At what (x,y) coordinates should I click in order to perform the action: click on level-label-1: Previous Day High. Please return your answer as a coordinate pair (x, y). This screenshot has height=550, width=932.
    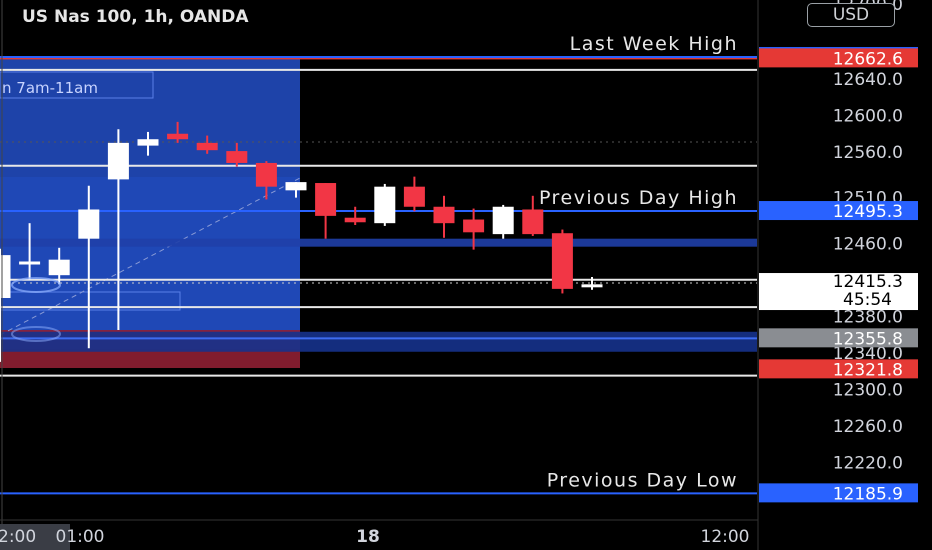
    Looking at the image, I should click on (638, 198).